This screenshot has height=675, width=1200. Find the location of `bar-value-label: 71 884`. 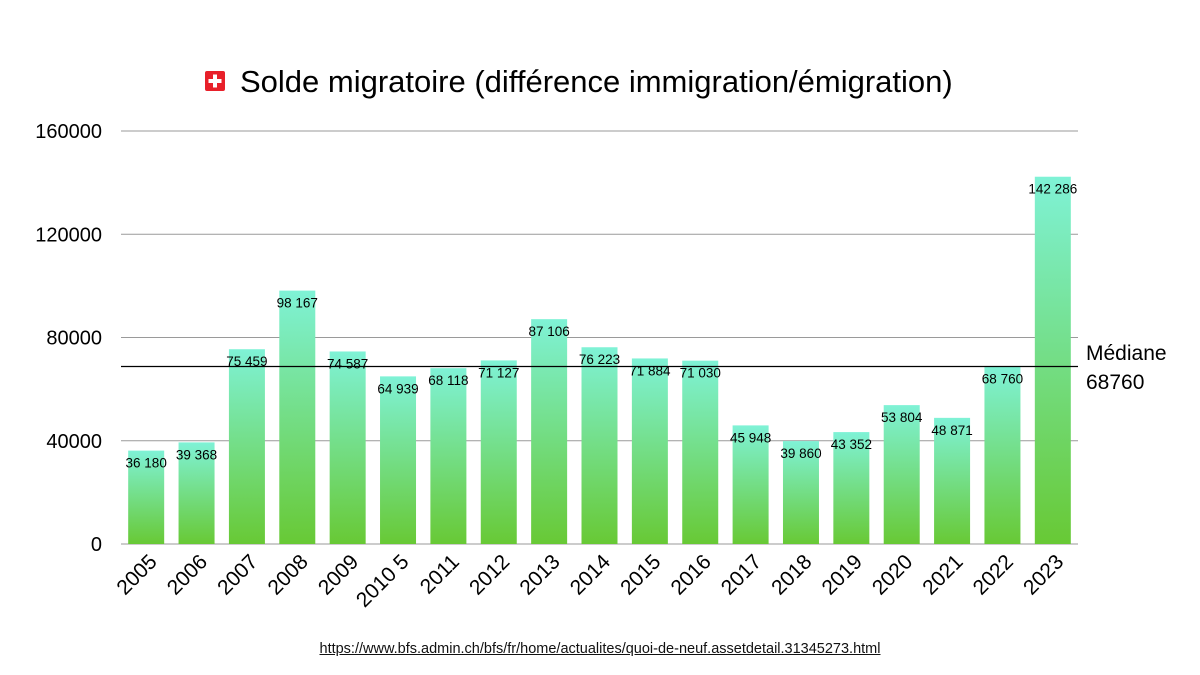

bar-value-label: 71 884 is located at coordinates (650, 370).